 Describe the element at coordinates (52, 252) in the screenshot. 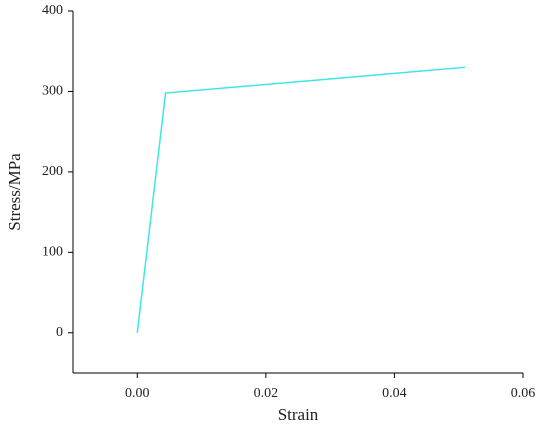

I see `y-tick-label: 100` at that location.